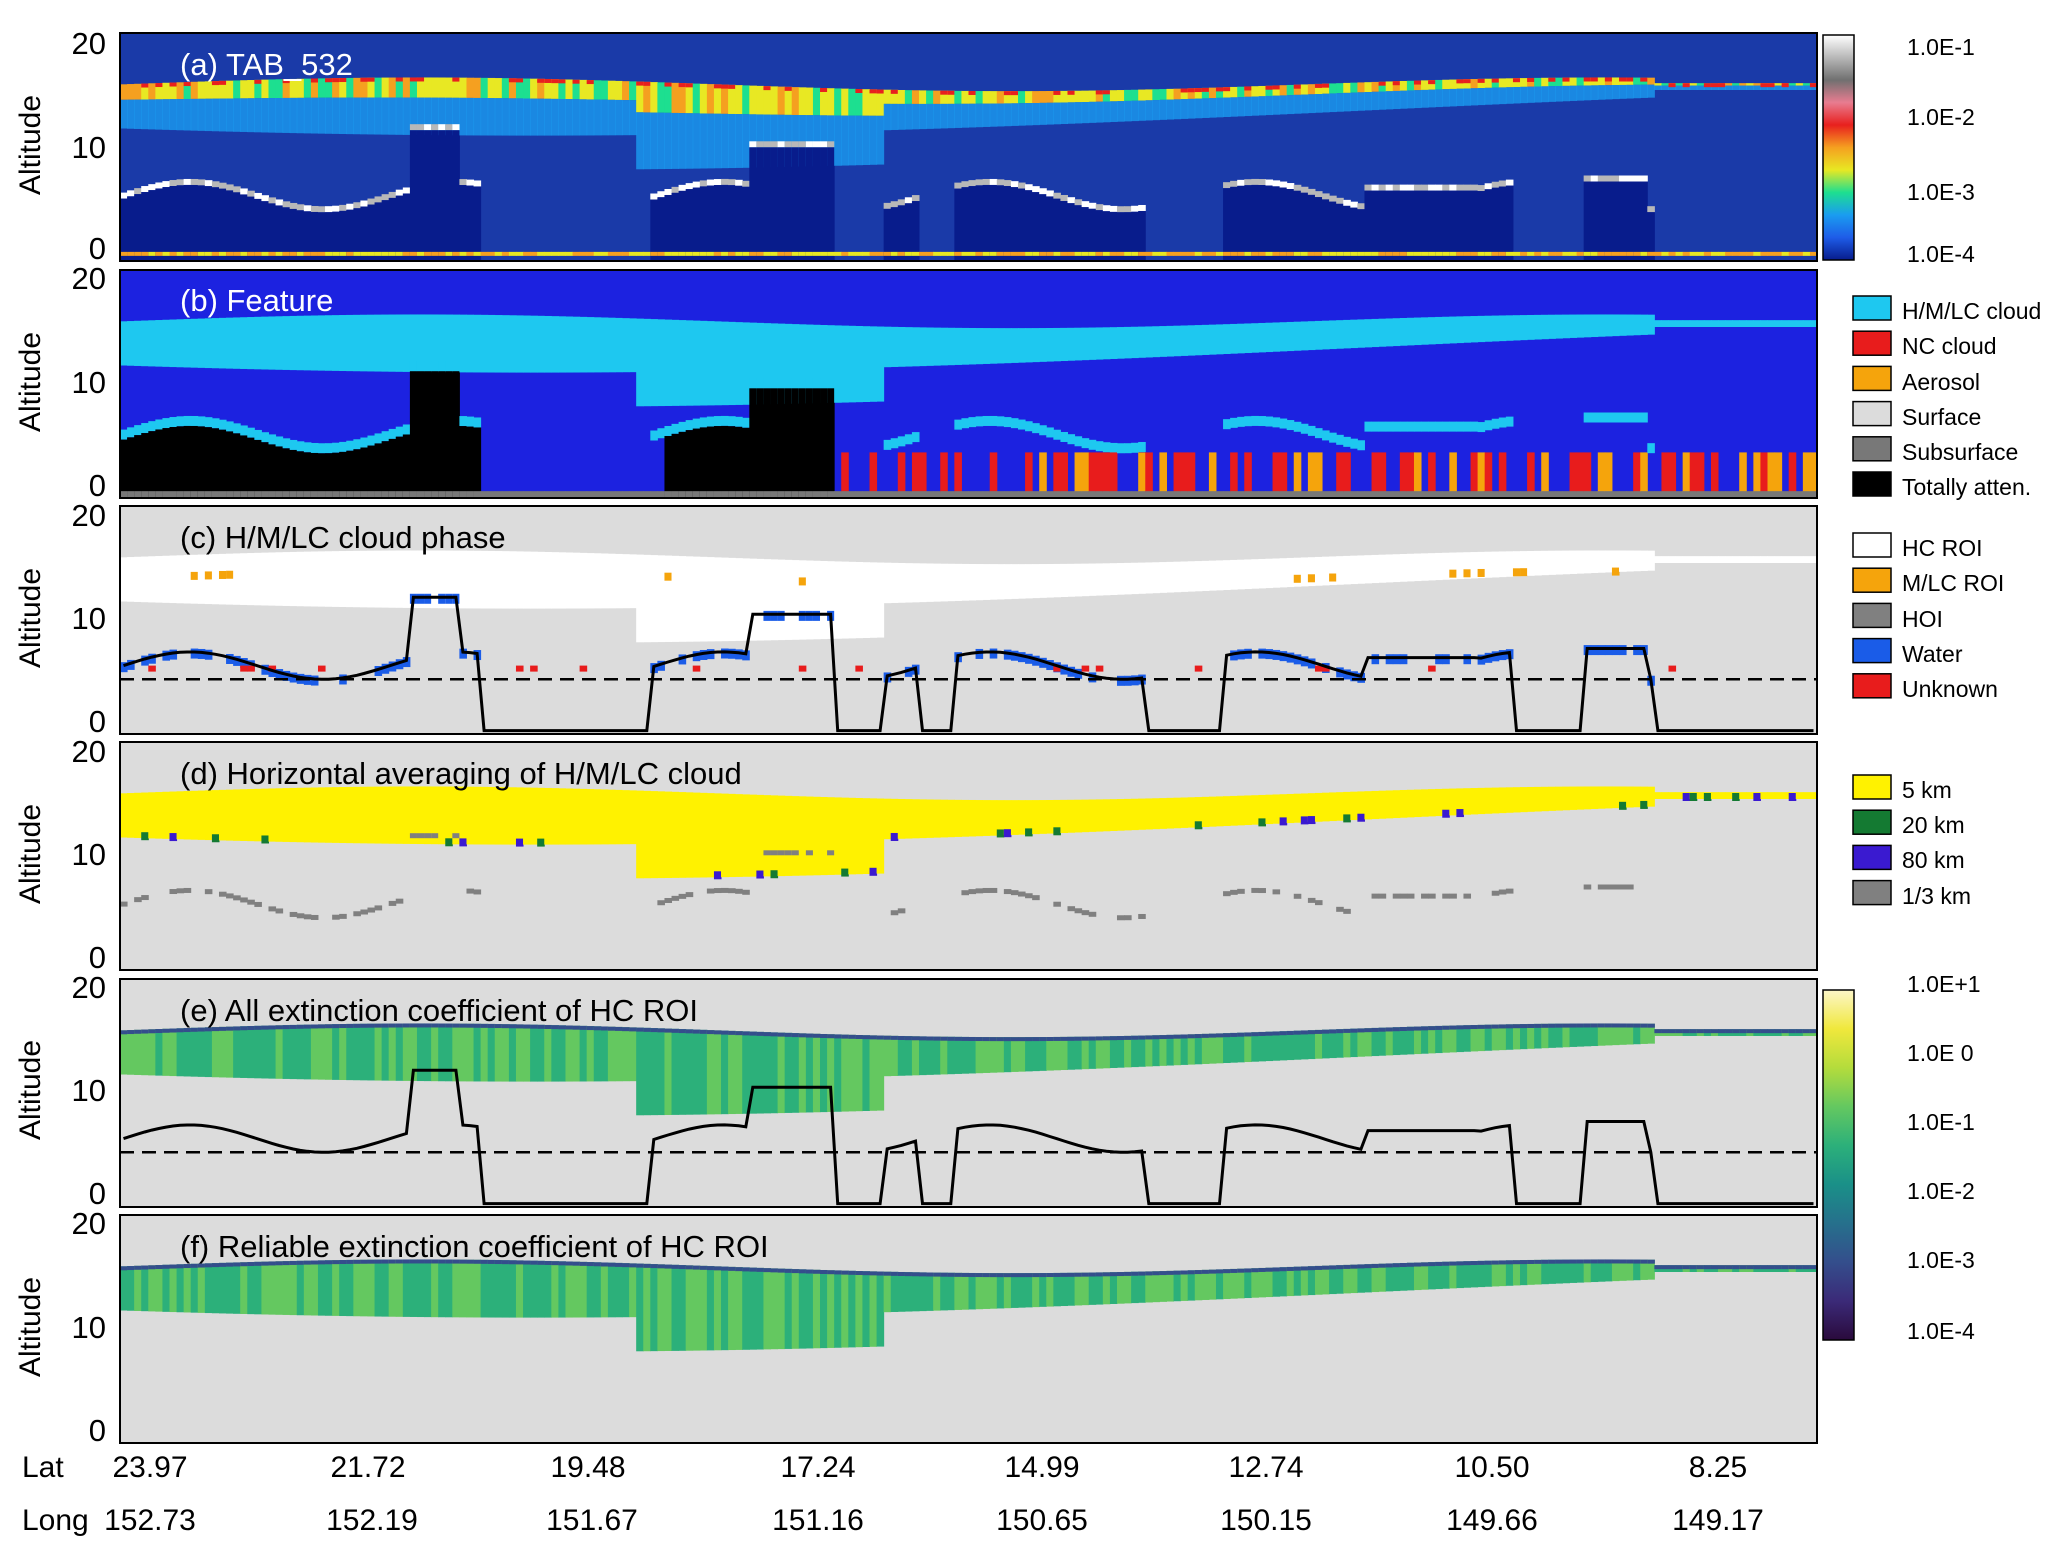  I want to click on panel-d, so click(968, 856).